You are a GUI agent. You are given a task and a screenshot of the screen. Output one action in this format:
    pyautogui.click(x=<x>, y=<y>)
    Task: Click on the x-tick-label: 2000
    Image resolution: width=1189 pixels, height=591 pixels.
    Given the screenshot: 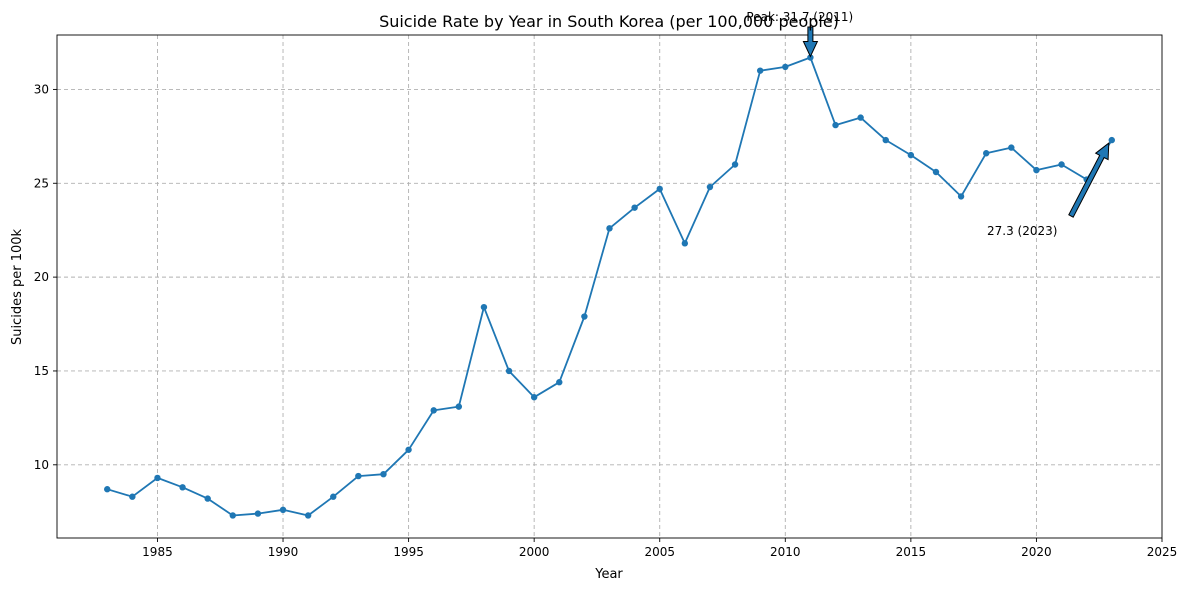 What is the action you would take?
    pyautogui.click(x=534, y=552)
    